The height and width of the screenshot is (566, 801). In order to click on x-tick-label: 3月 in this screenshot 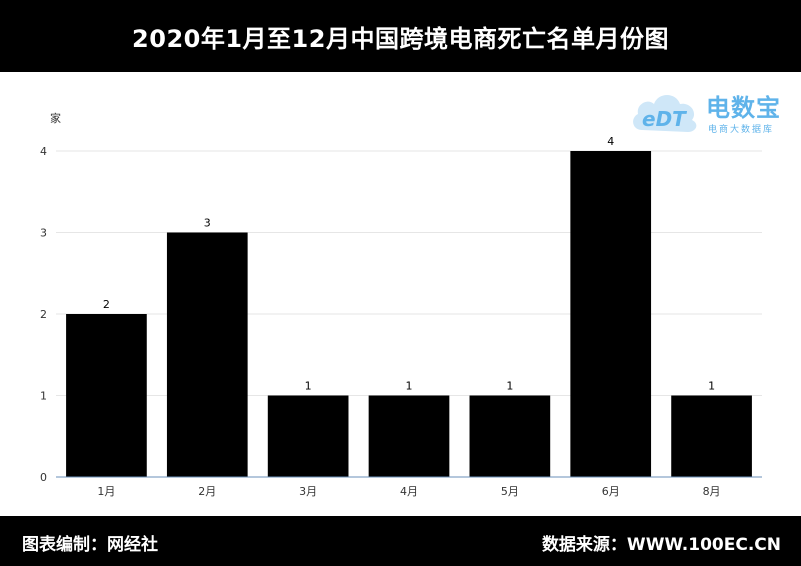, I will do `click(308, 491)`.